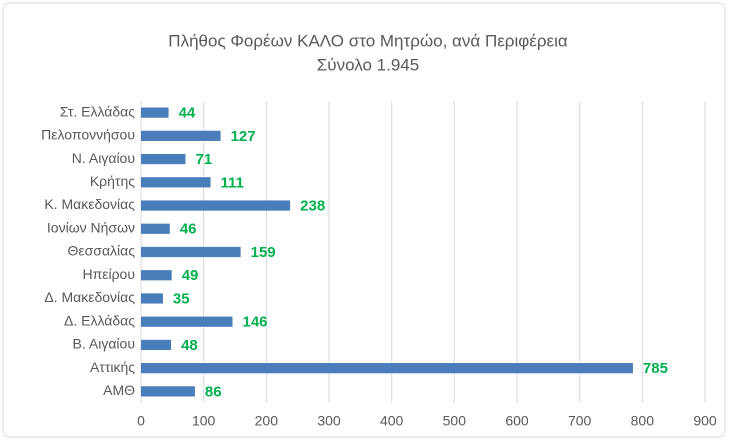  Describe the element at coordinates (203, 159) in the screenshot. I see `data-label: 71` at that location.